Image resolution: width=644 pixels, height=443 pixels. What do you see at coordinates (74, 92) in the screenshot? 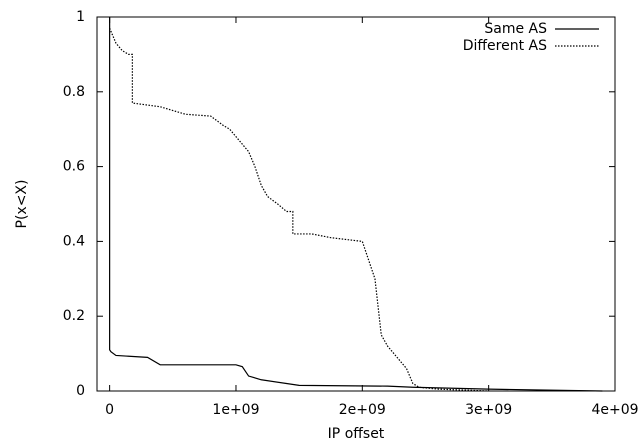
I see `y-tick-label: 0.8` at bounding box center [74, 92].